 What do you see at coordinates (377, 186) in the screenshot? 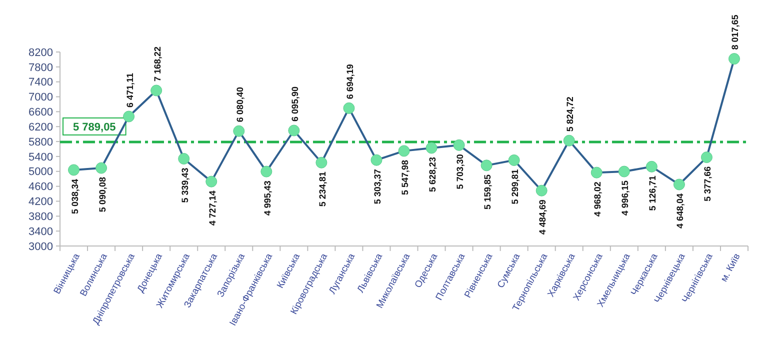
I see `data-label: 5 303,37` at bounding box center [377, 186].